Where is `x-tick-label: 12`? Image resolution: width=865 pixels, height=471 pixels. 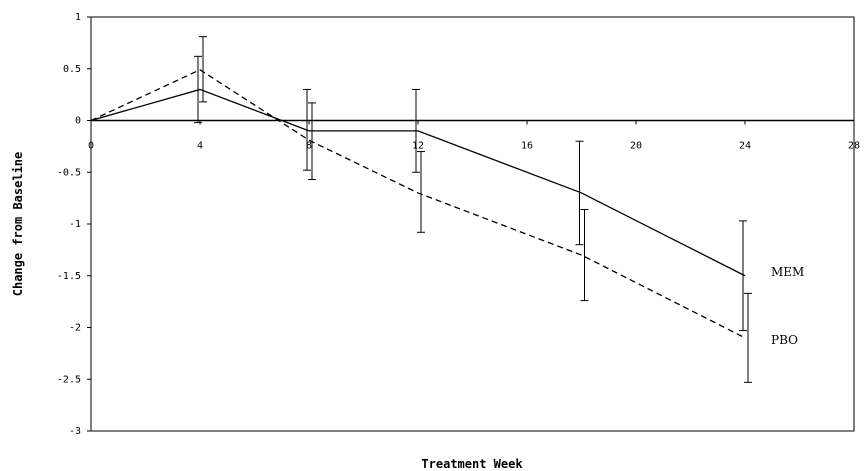
x-tick-label: 12 is located at coordinates (418, 146).